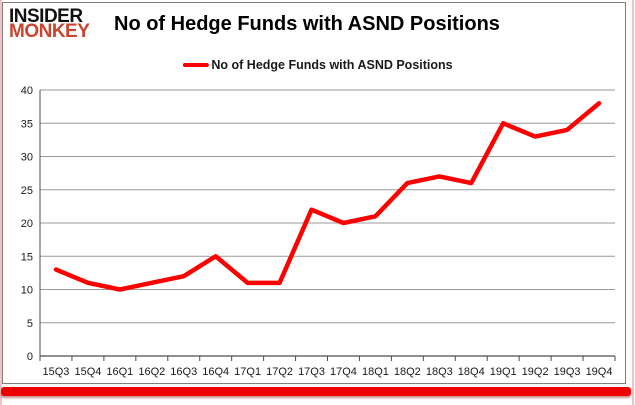 This screenshot has width=635, height=405. What do you see at coordinates (599, 372) in the screenshot?
I see `x-axis-label: 19Q4` at bounding box center [599, 372].